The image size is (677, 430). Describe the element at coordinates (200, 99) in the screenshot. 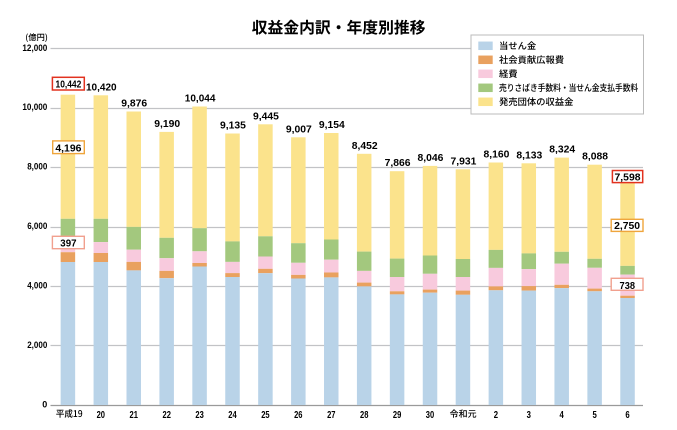

I see `svg-text: 10,044` at that location.